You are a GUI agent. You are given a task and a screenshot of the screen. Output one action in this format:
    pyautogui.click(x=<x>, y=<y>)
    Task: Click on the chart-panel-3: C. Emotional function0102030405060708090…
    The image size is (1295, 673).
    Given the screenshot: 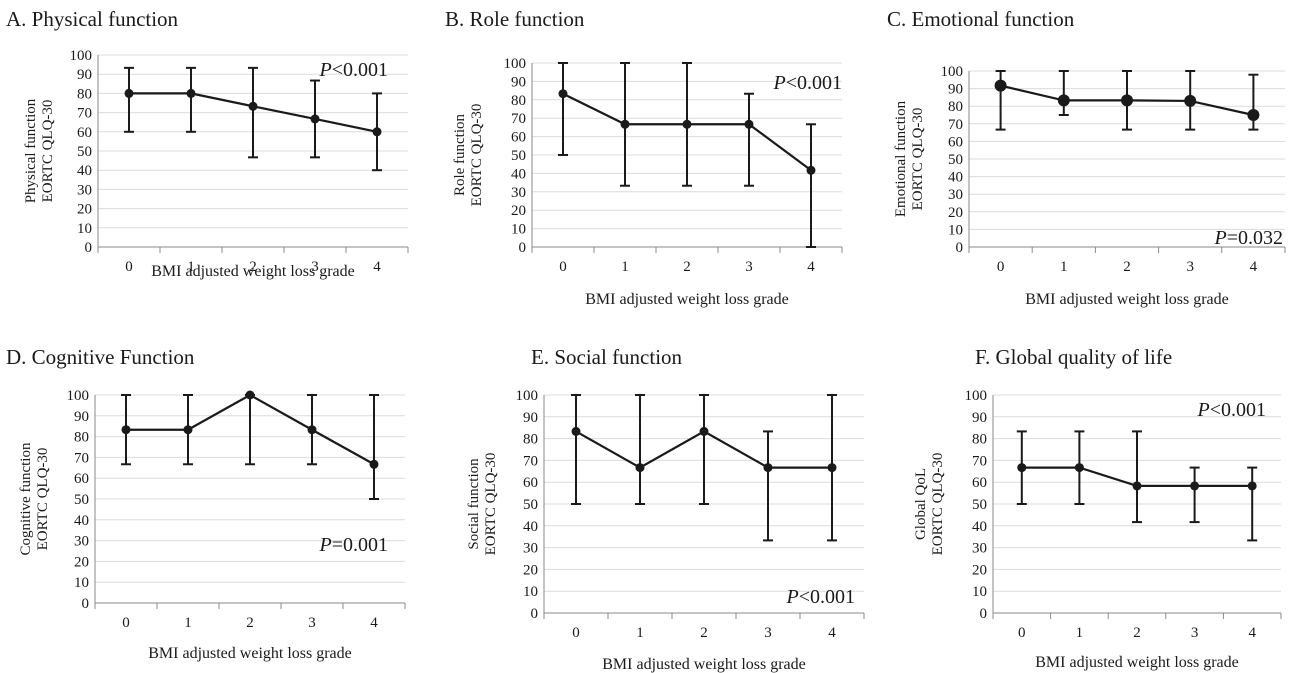 What is the action you would take?
    pyautogui.click(x=1086, y=157)
    